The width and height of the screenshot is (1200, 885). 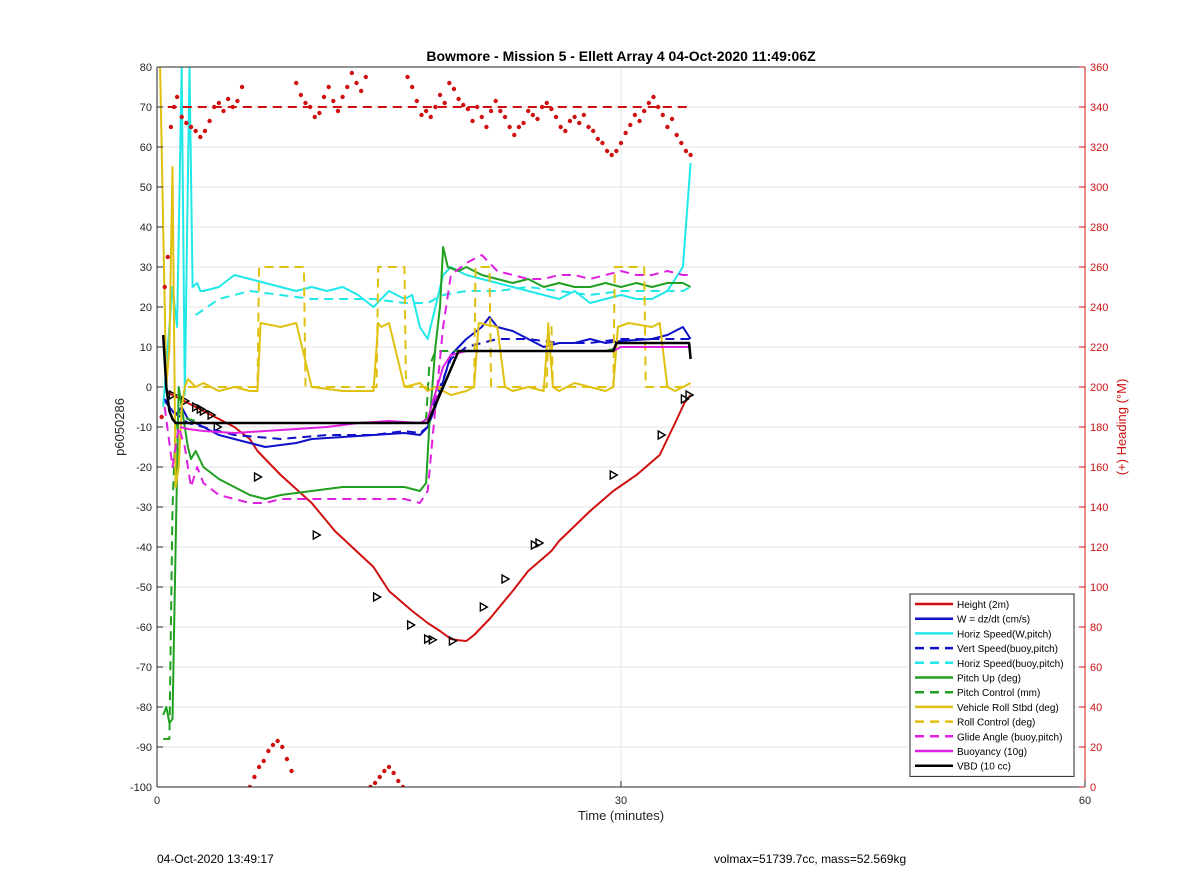 What do you see at coordinates (144, 708) in the screenshot?
I see `y-tick-label: -80` at bounding box center [144, 708].